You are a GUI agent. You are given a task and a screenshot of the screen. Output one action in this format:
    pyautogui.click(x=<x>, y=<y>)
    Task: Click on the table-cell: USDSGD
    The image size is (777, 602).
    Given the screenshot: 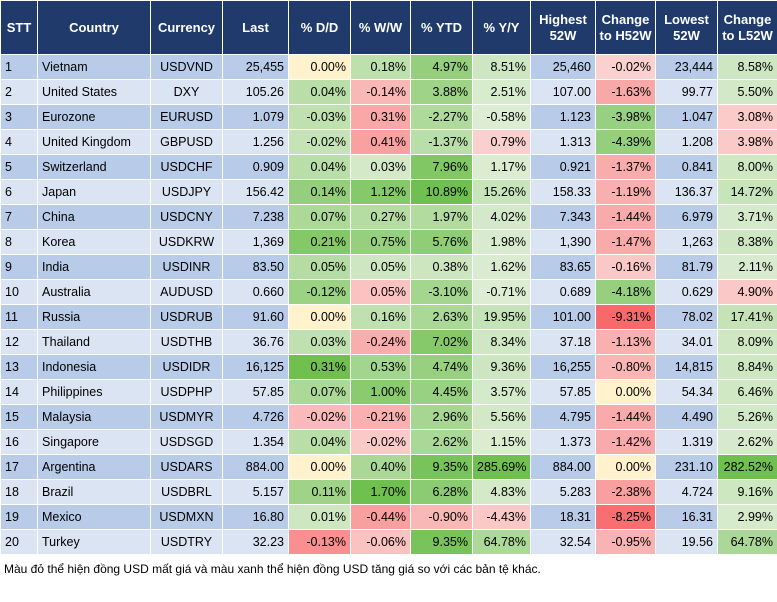 What is the action you would take?
    pyautogui.click(x=186, y=442)
    